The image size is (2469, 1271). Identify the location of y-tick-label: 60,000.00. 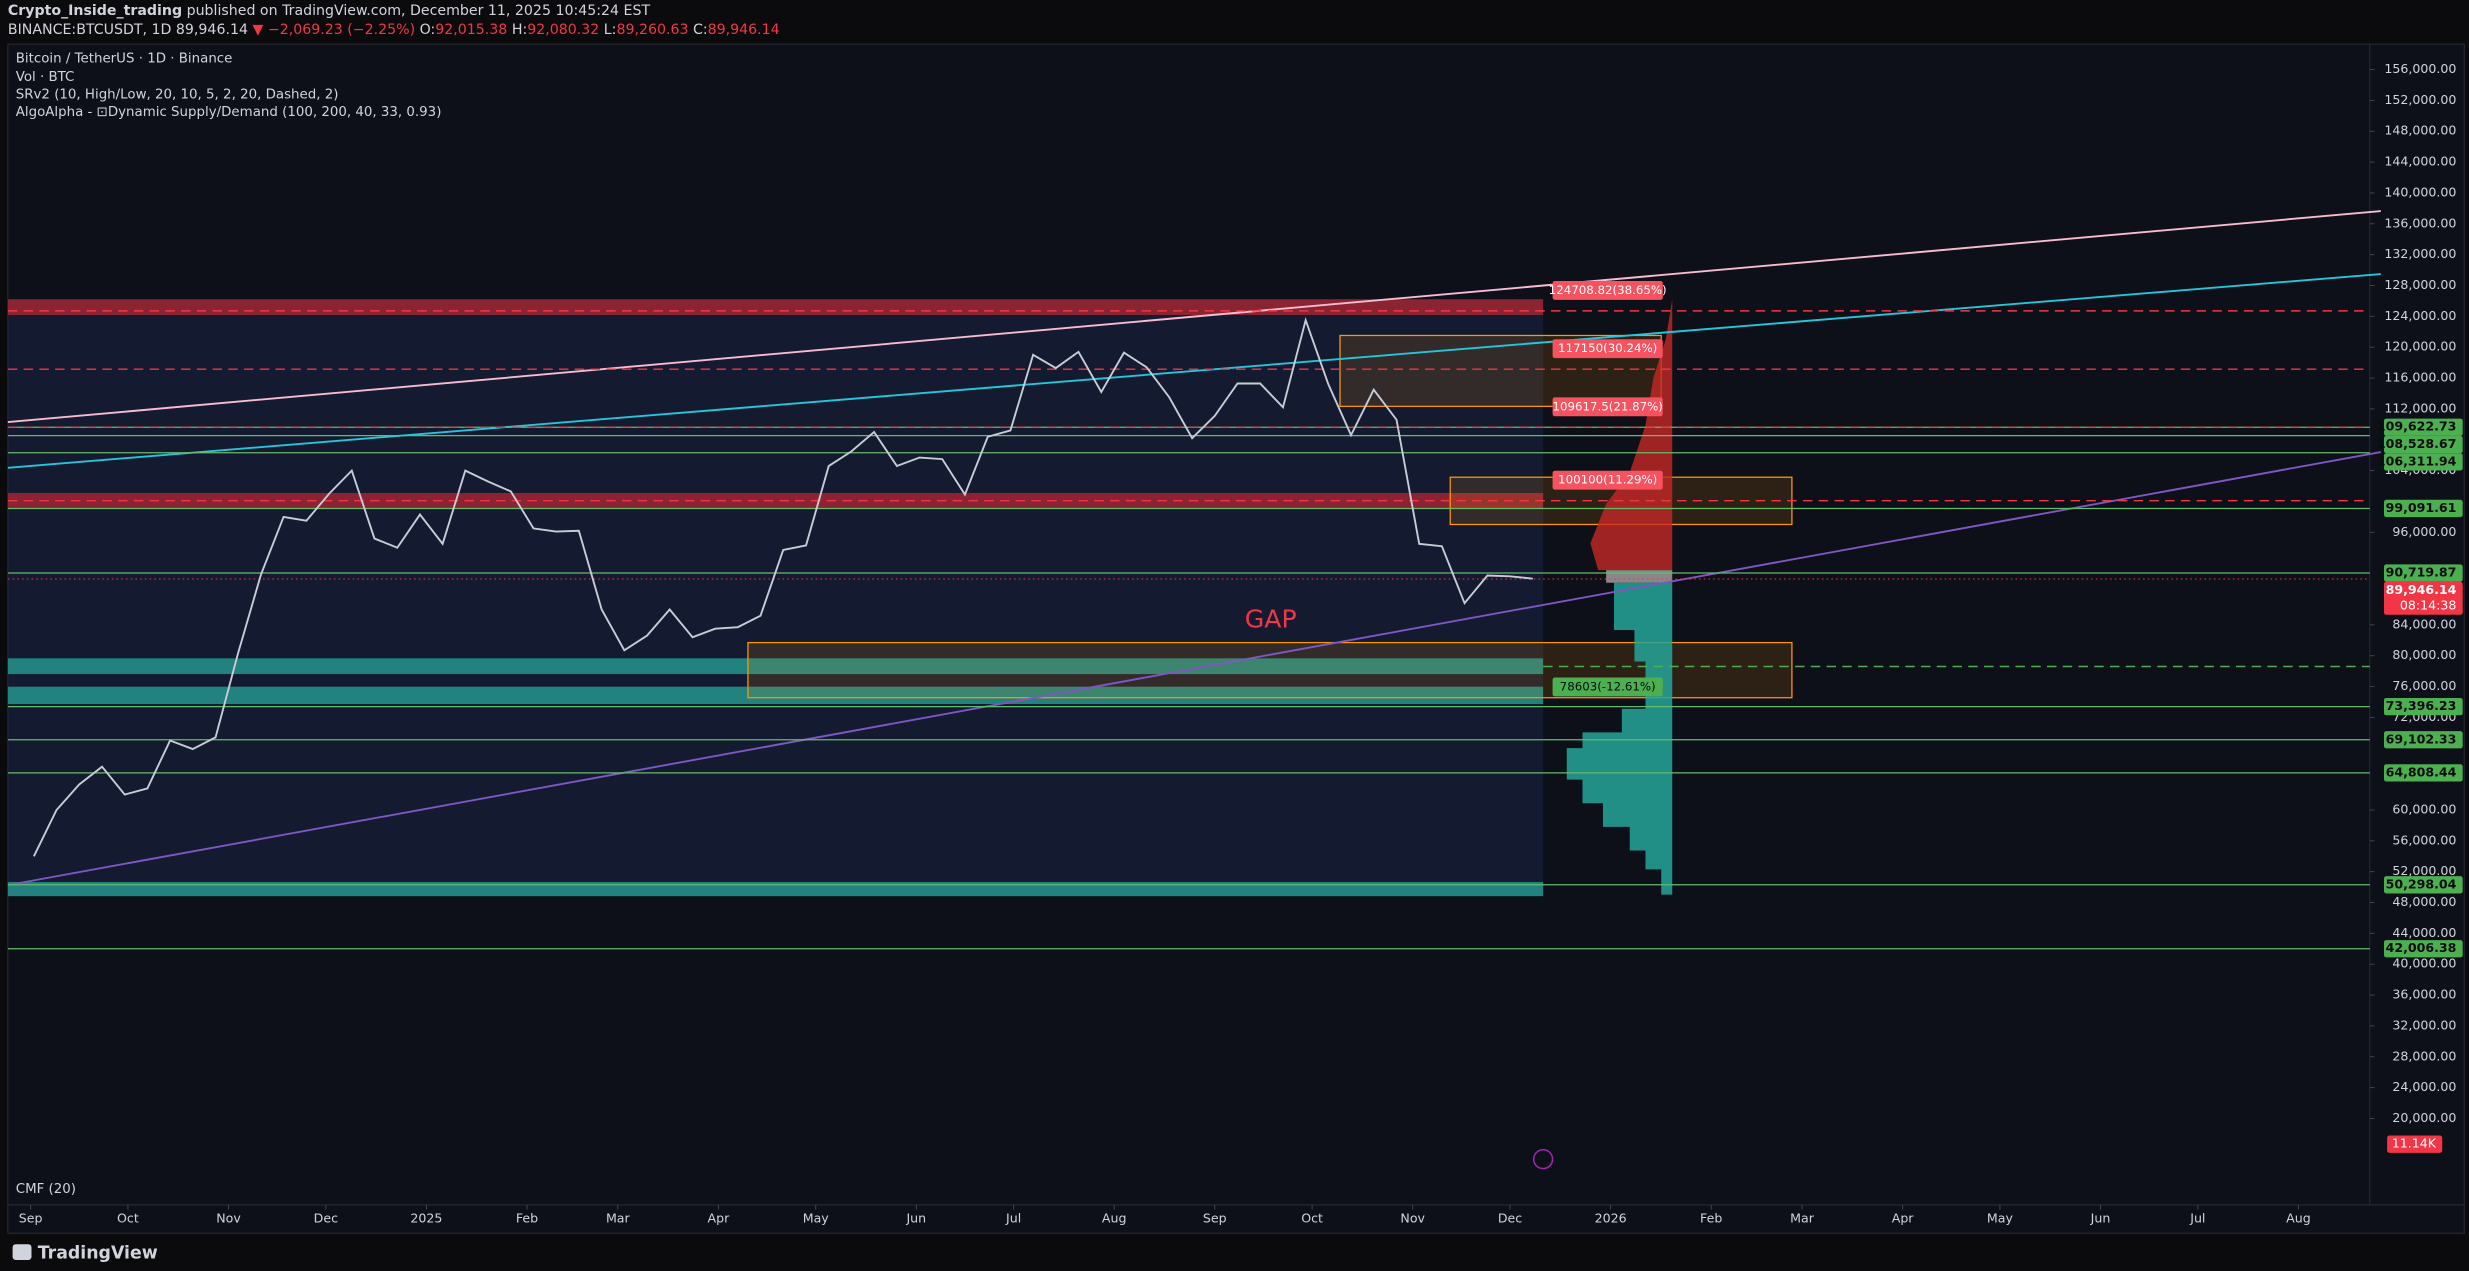
(2424, 808).